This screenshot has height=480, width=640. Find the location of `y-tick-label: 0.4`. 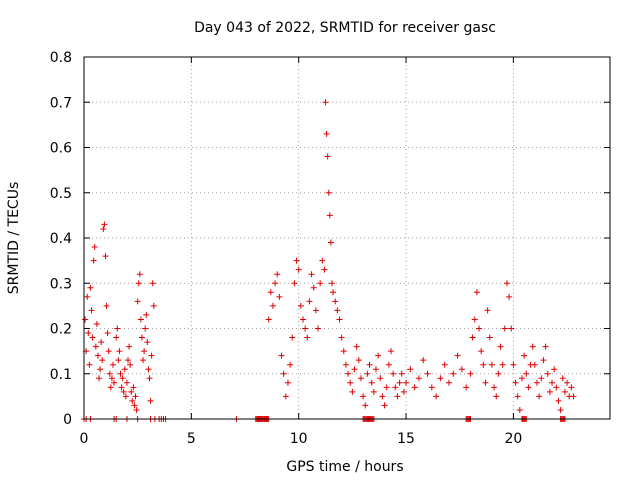

y-tick-label: 0.4 is located at coordinates (61, 239).